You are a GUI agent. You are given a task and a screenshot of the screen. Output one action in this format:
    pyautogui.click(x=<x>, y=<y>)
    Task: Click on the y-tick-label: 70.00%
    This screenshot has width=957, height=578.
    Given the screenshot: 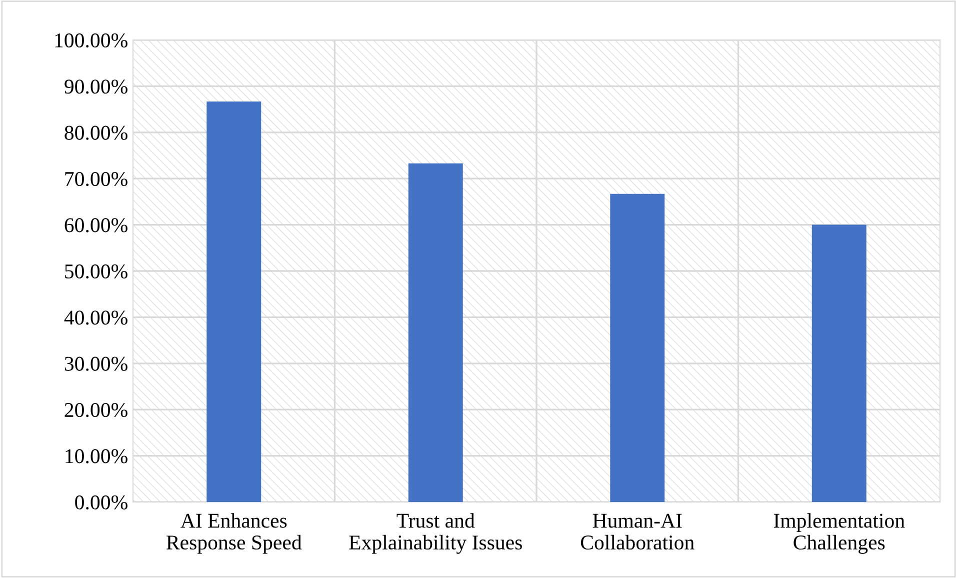 What is the action you would take?
    pyautogui.click(x=96, y=179)
    